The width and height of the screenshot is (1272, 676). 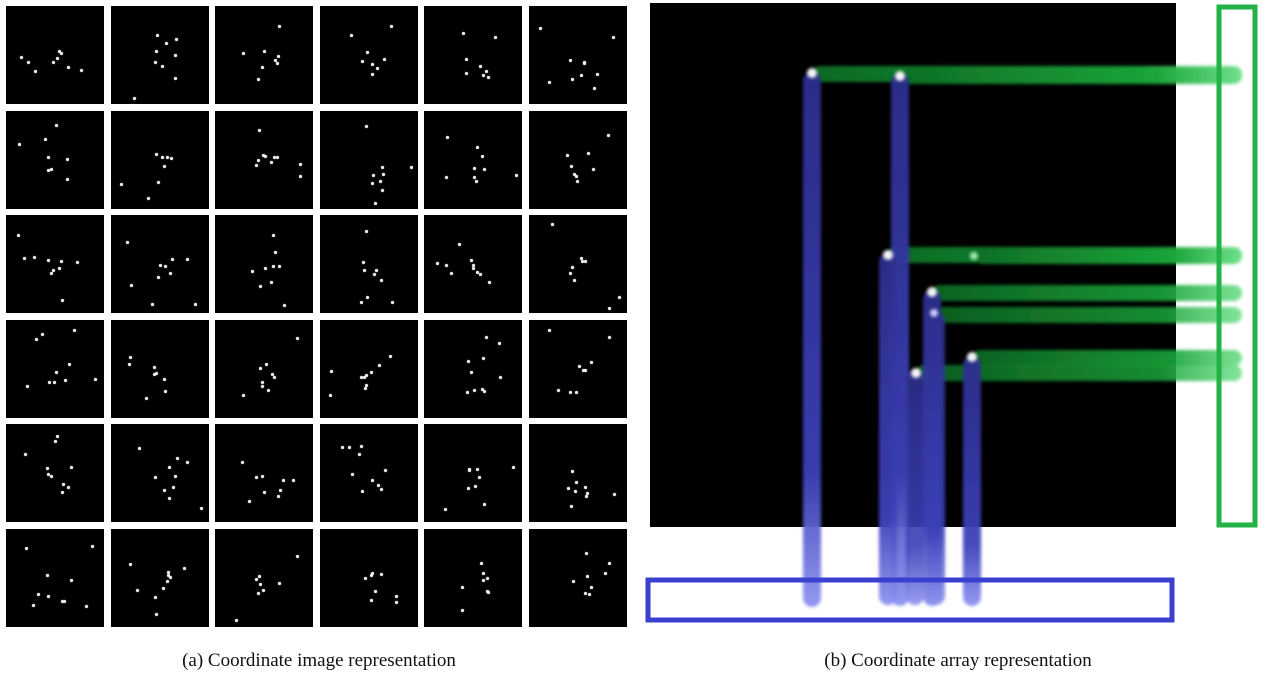 I want to click on source-points, so click(x=892, y=223).